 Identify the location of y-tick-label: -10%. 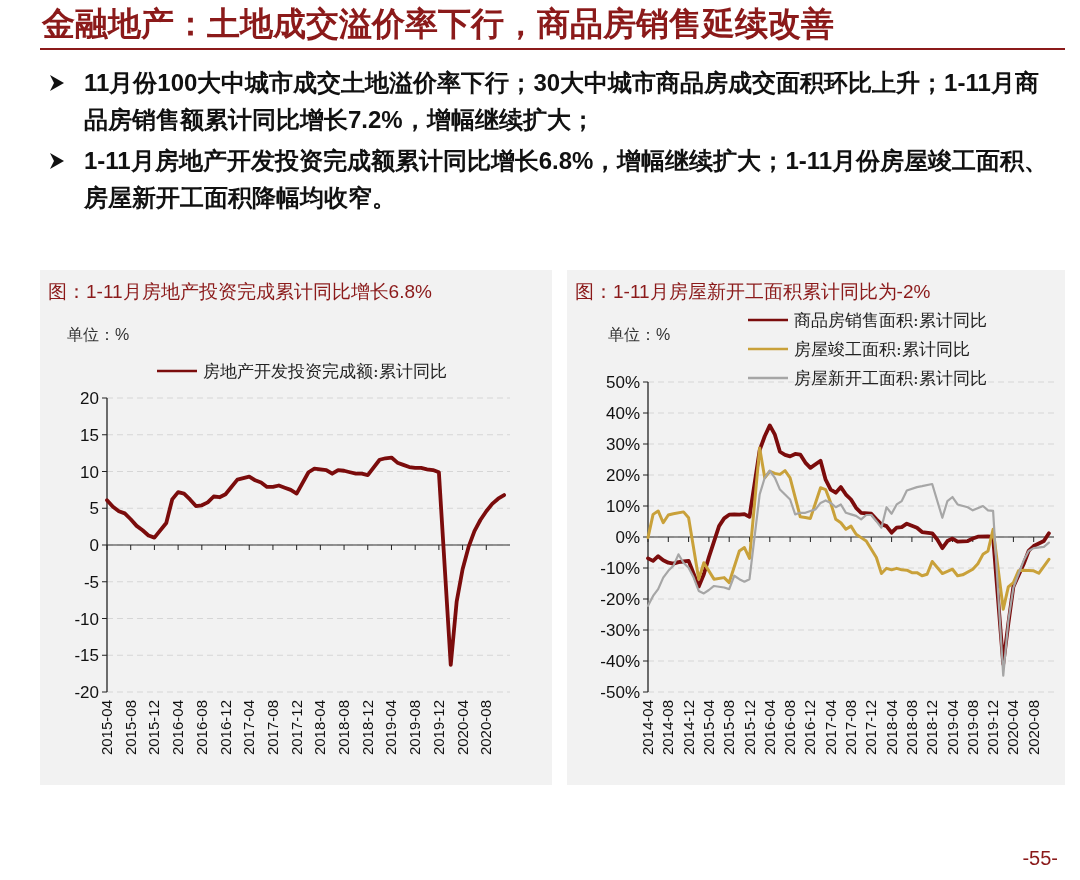
(620, 568).